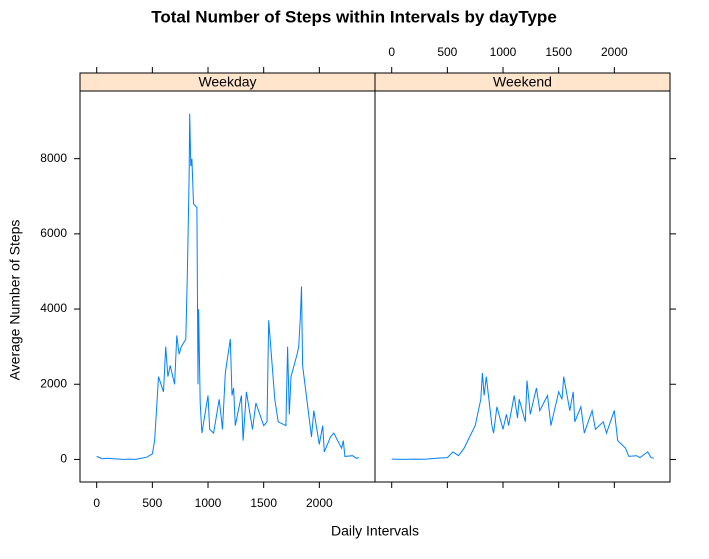 The image size is (709, 559). I want to click on y-tick-label: 4000, so click(53, 308).